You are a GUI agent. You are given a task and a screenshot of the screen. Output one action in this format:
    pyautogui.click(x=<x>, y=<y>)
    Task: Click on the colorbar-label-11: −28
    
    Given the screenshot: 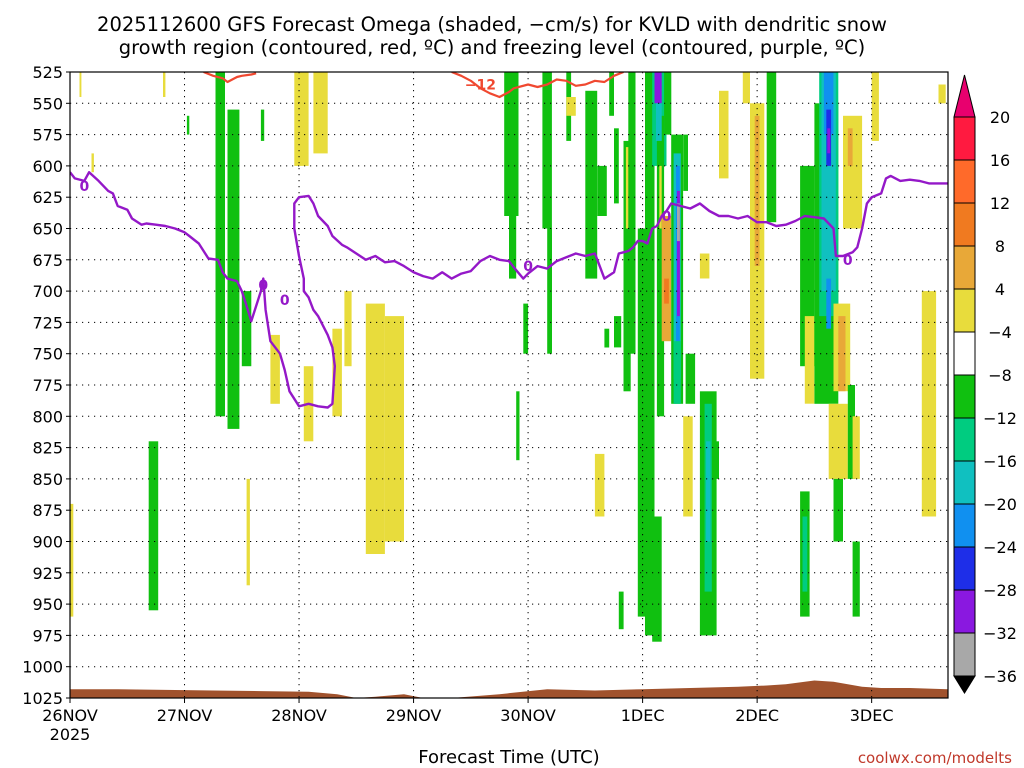 What is the action you would take?
    pyautogui.click(x=1000, y=590)
    